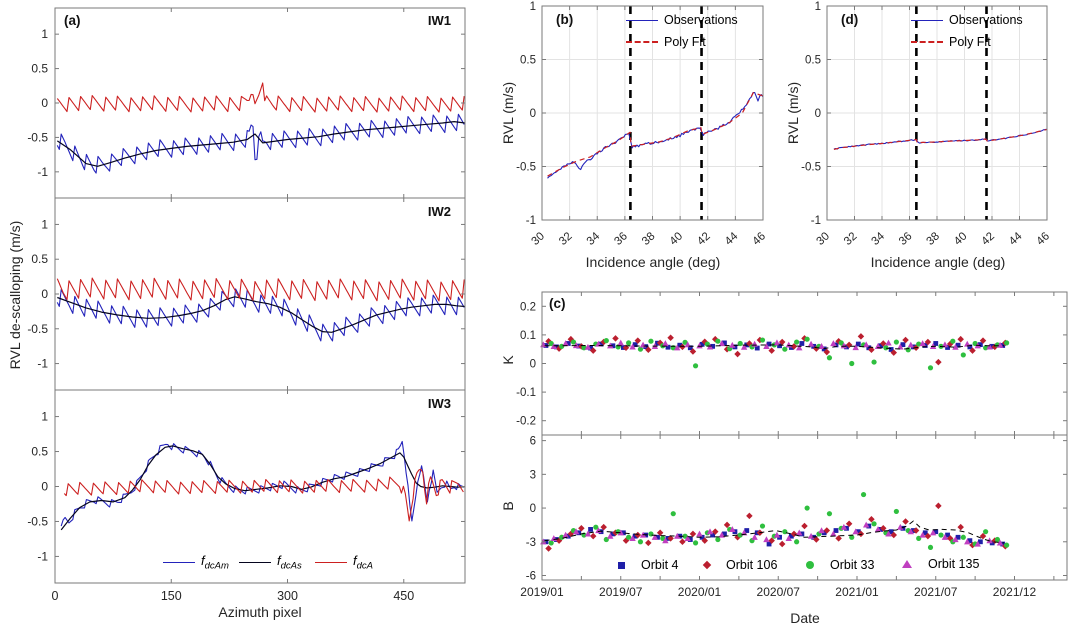 This screenshot has height=631, width=1078. Describe the element at coordinates (171, 596) in the screenshot. I see `svg-text: 150` at that location.